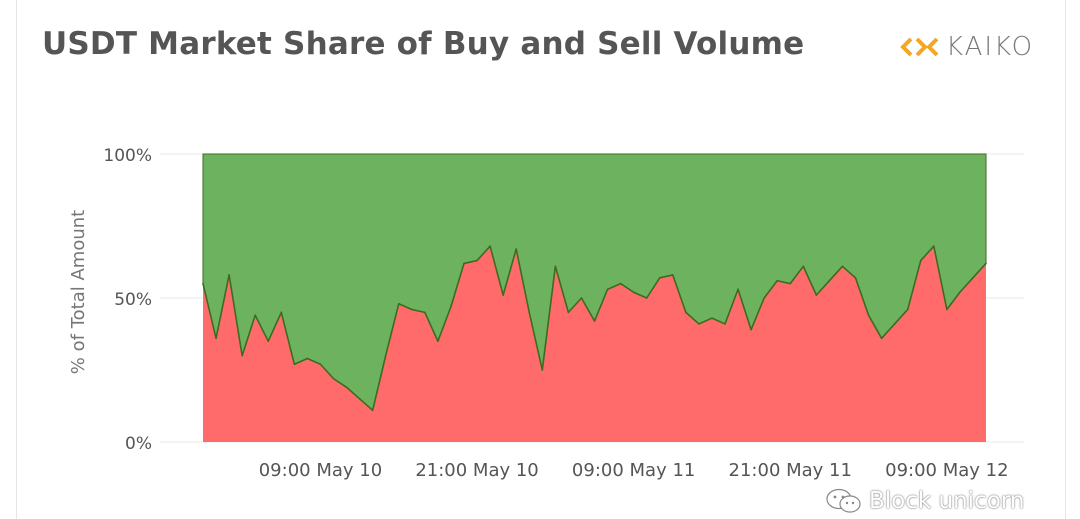 The width and height of the screenshot is (1080, 519). I want to click on watermark-text: Block unicorn, so click(947, 501).